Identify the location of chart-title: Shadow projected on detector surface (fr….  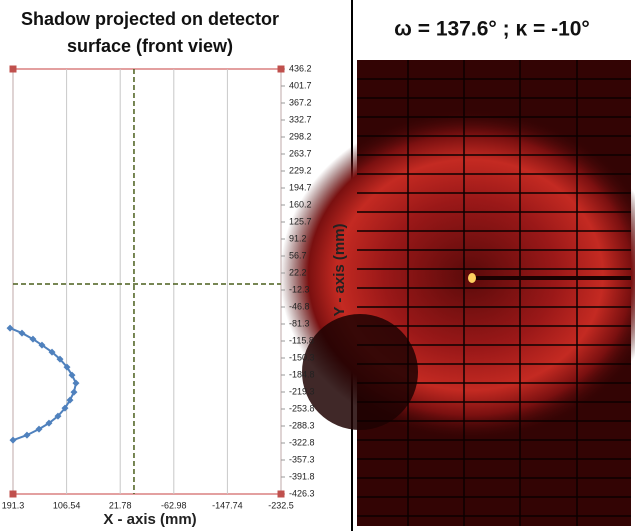
(150, 32).